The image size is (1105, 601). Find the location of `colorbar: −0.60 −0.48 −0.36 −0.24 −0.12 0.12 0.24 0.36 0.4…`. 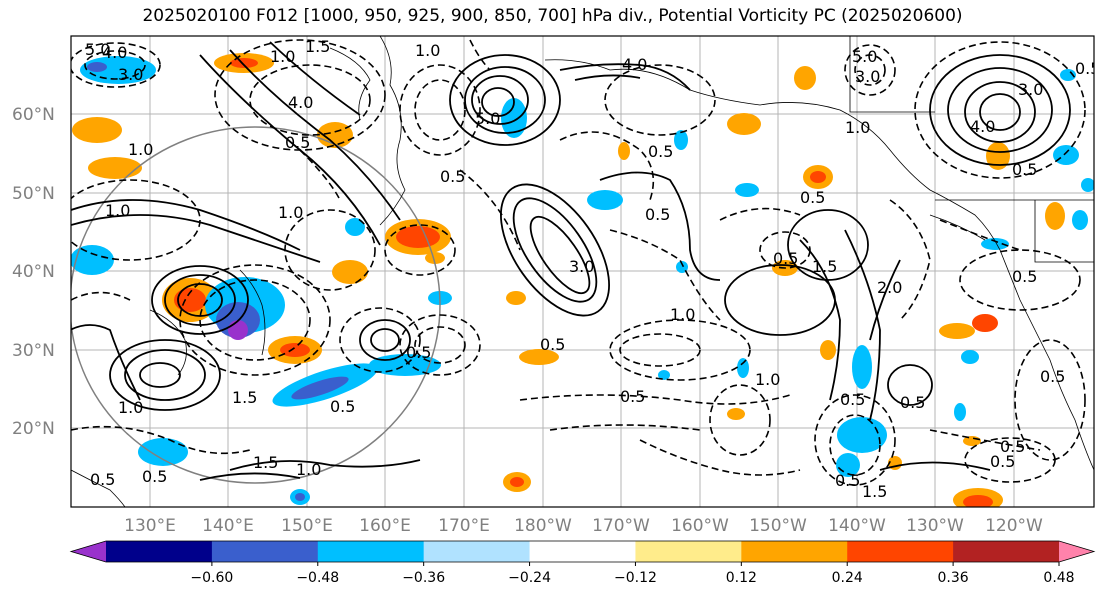

colorbar: −0.60 −0.48 −0.36 −0.24 −0.12 0.12 0.24 0.36 0.4… is located at coordinates (582, 563).